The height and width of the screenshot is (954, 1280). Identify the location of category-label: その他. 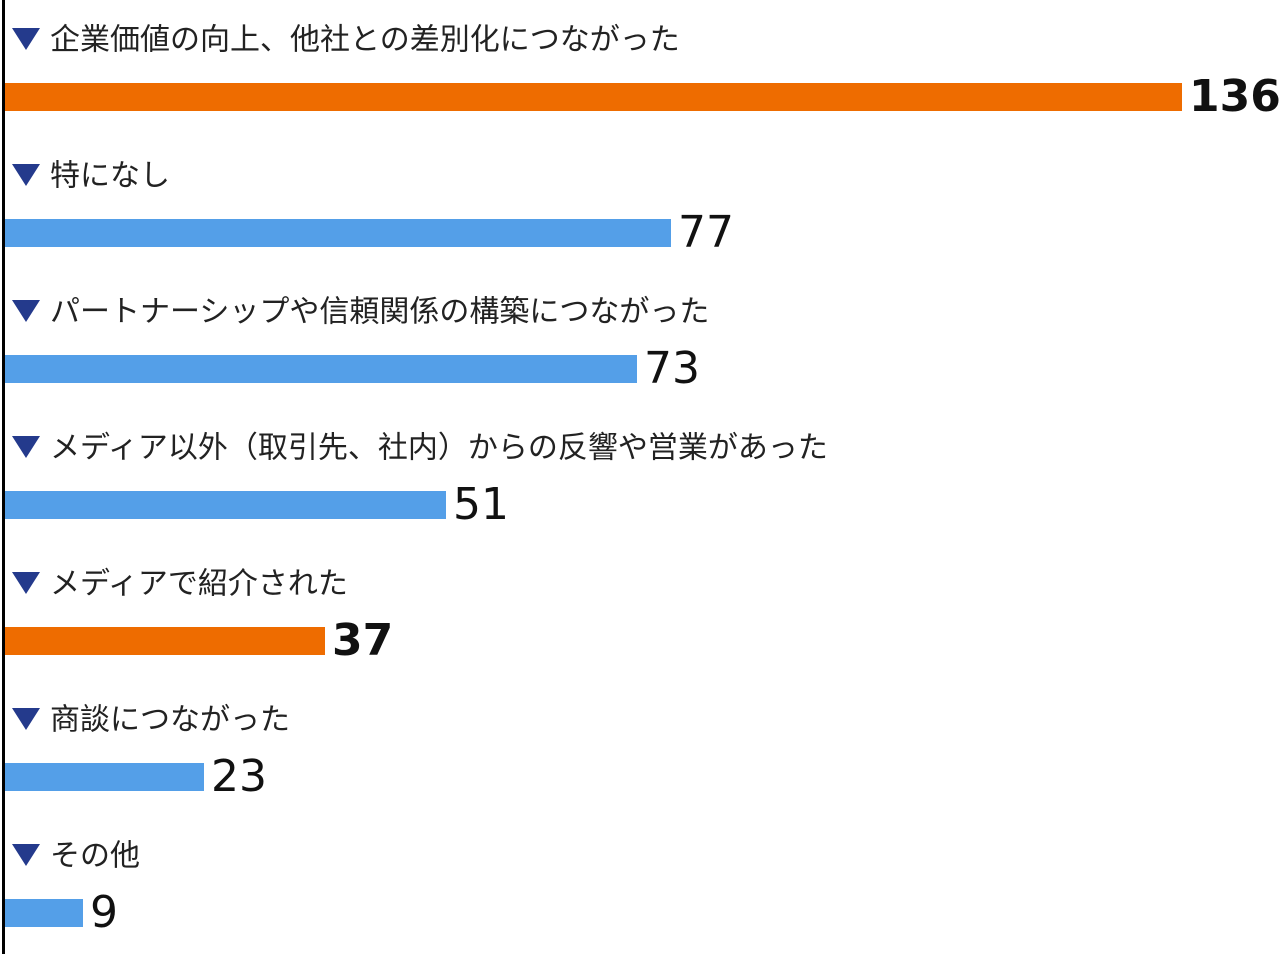
(76, 856).